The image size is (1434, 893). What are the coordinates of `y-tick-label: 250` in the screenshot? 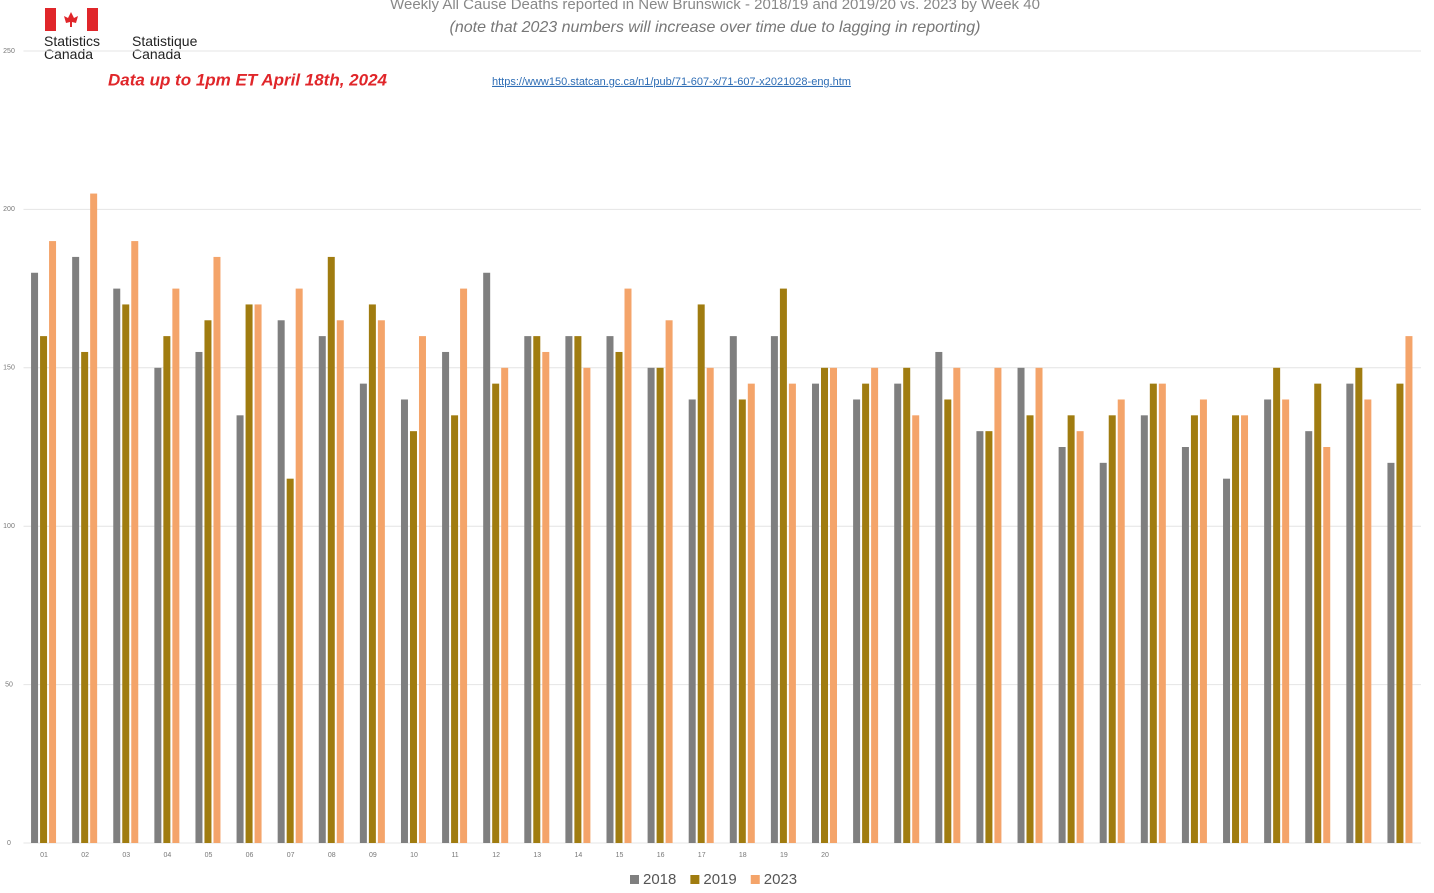 It's located at (9, 51).